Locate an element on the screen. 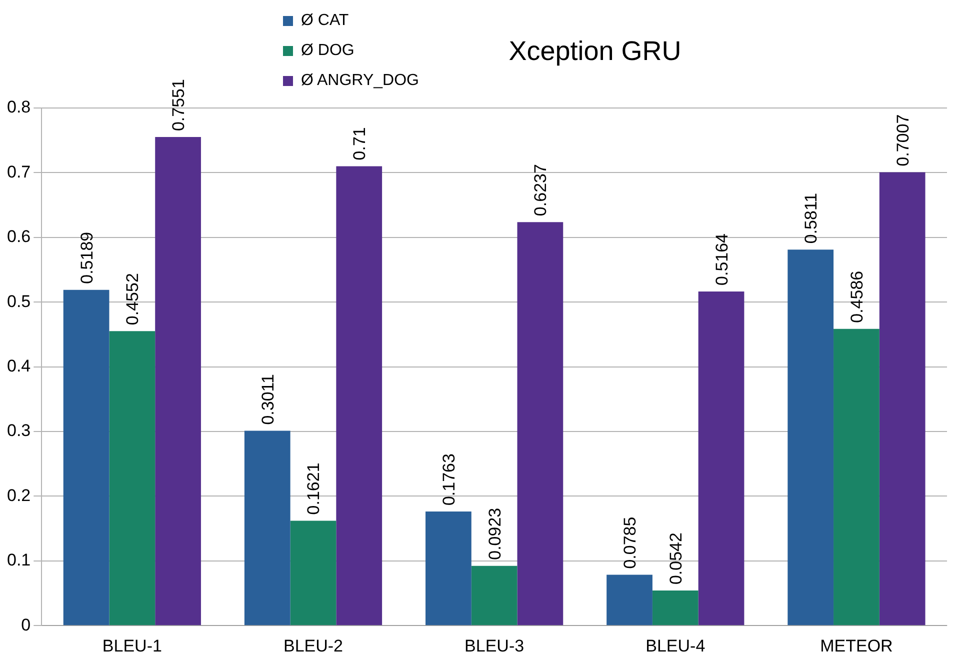 This screenshot has height=664, width=955. data-label: 0.6237 is located at coordinates (540, 190).